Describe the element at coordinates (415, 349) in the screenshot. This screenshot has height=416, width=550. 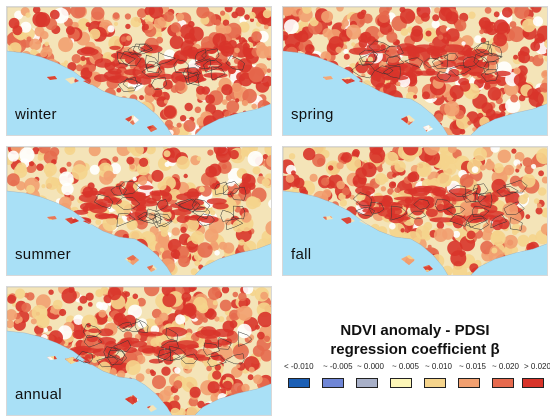
I see `legend-subtitle: regression coefficient β` at that location.